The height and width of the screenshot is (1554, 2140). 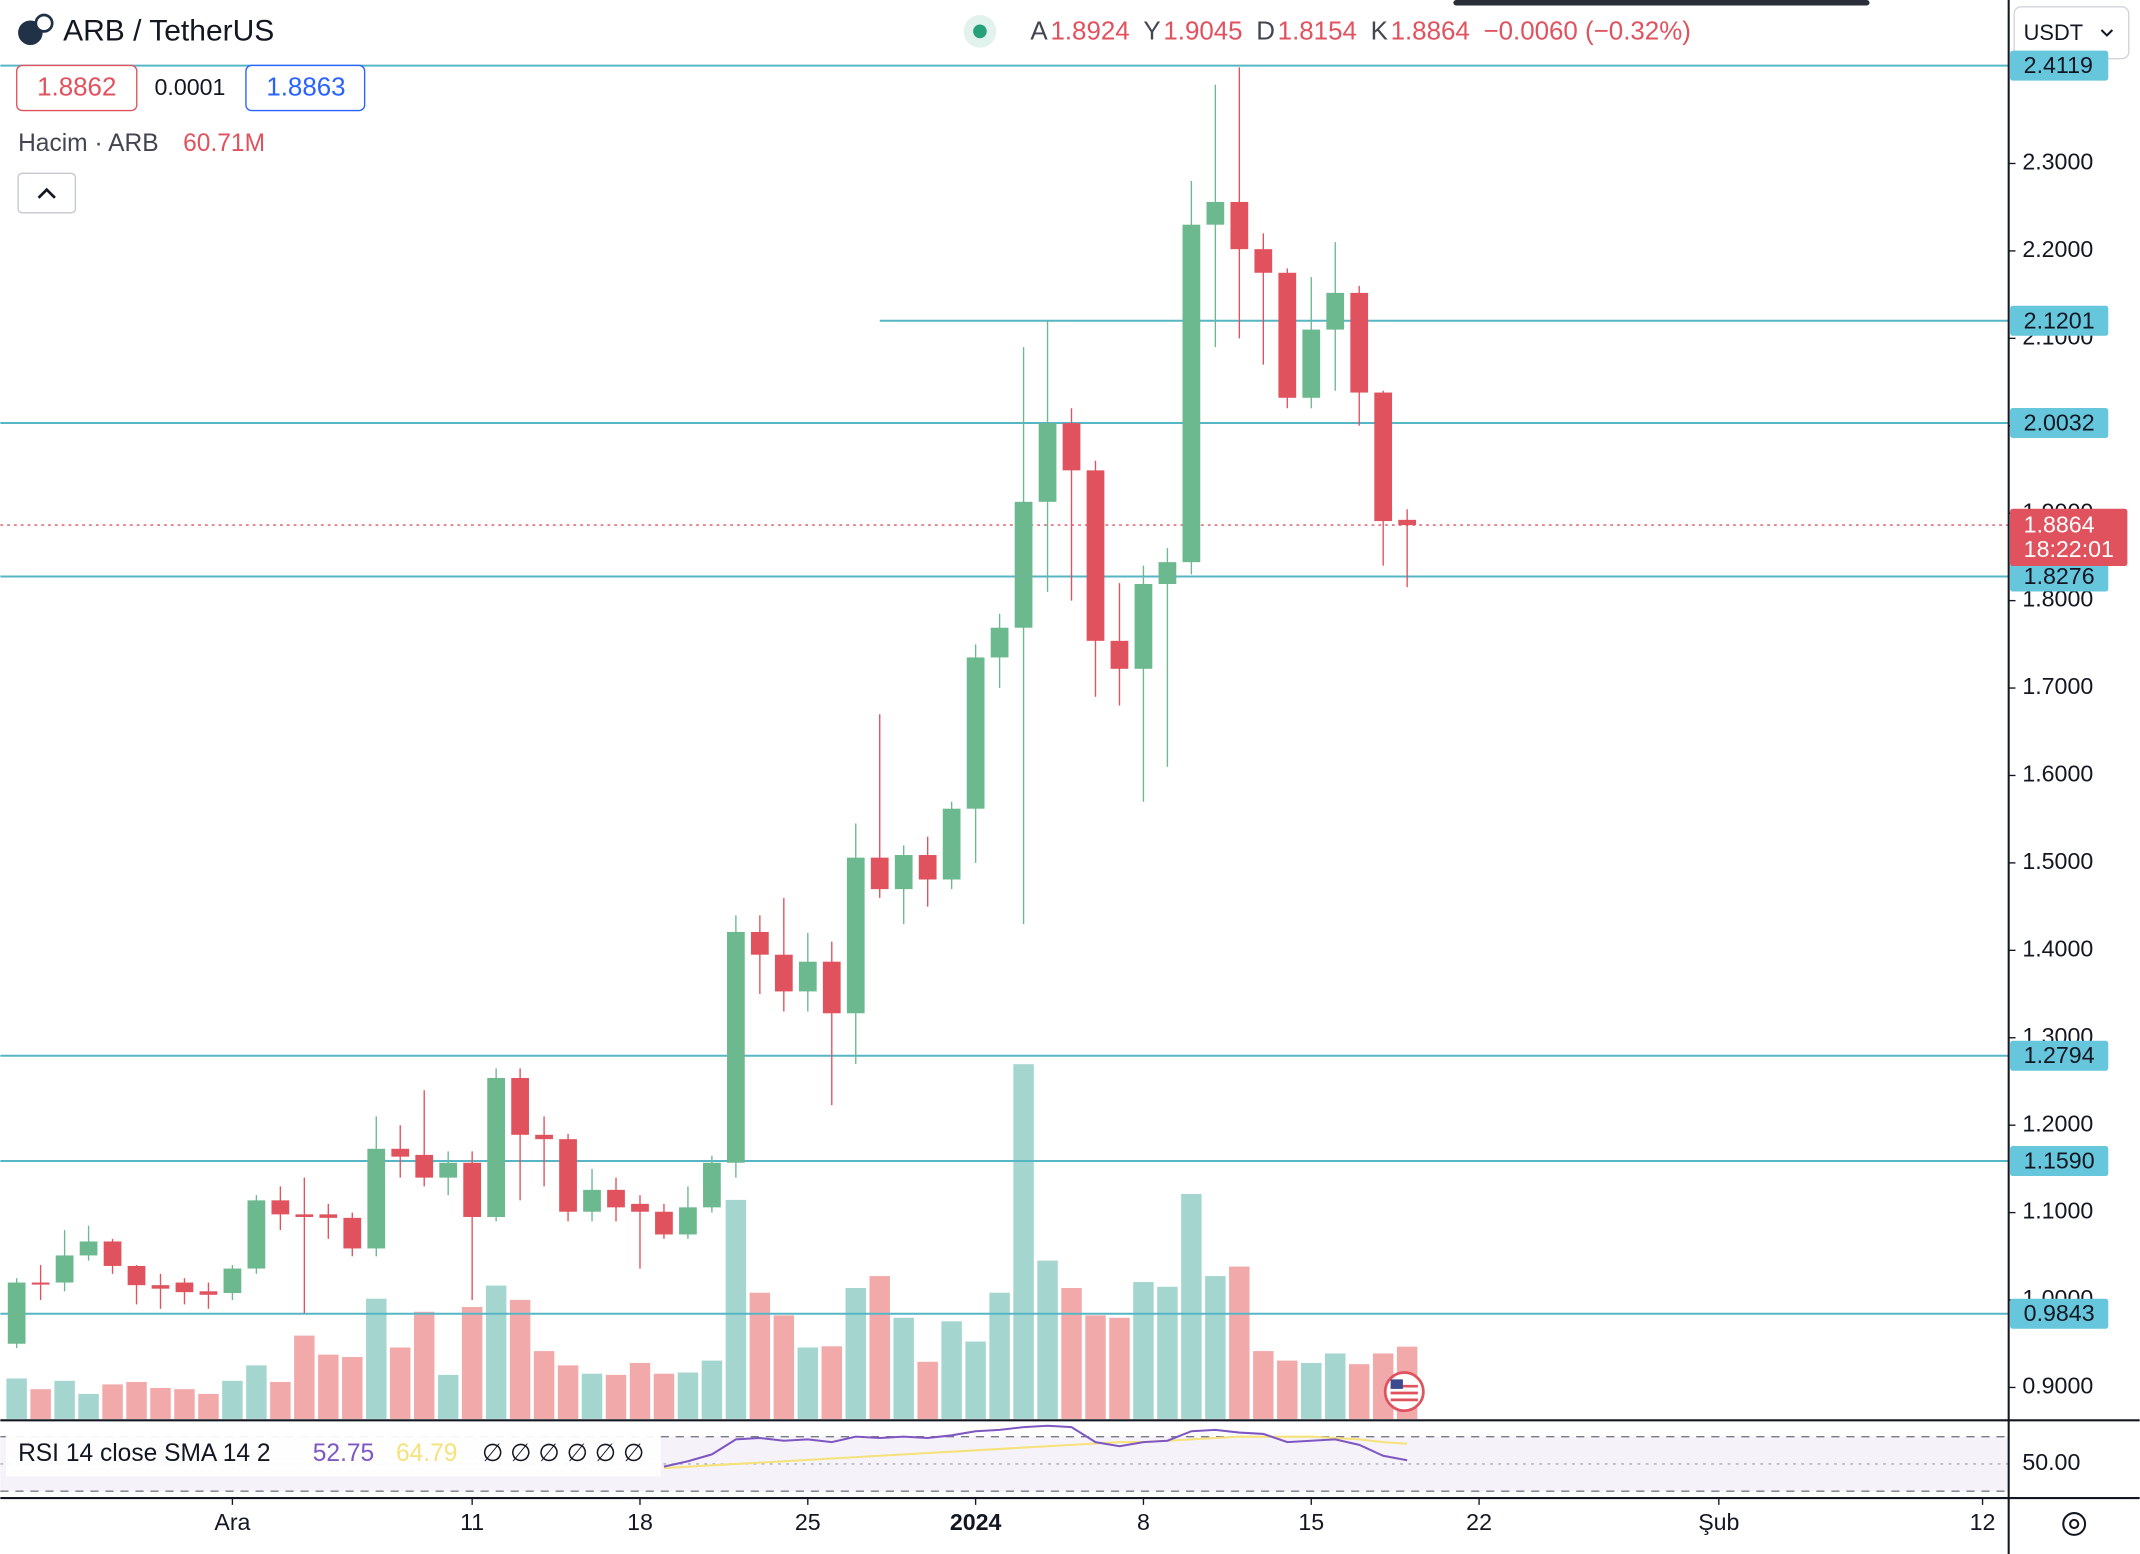 I want to click on sell-button, so click(x=77, y=88).